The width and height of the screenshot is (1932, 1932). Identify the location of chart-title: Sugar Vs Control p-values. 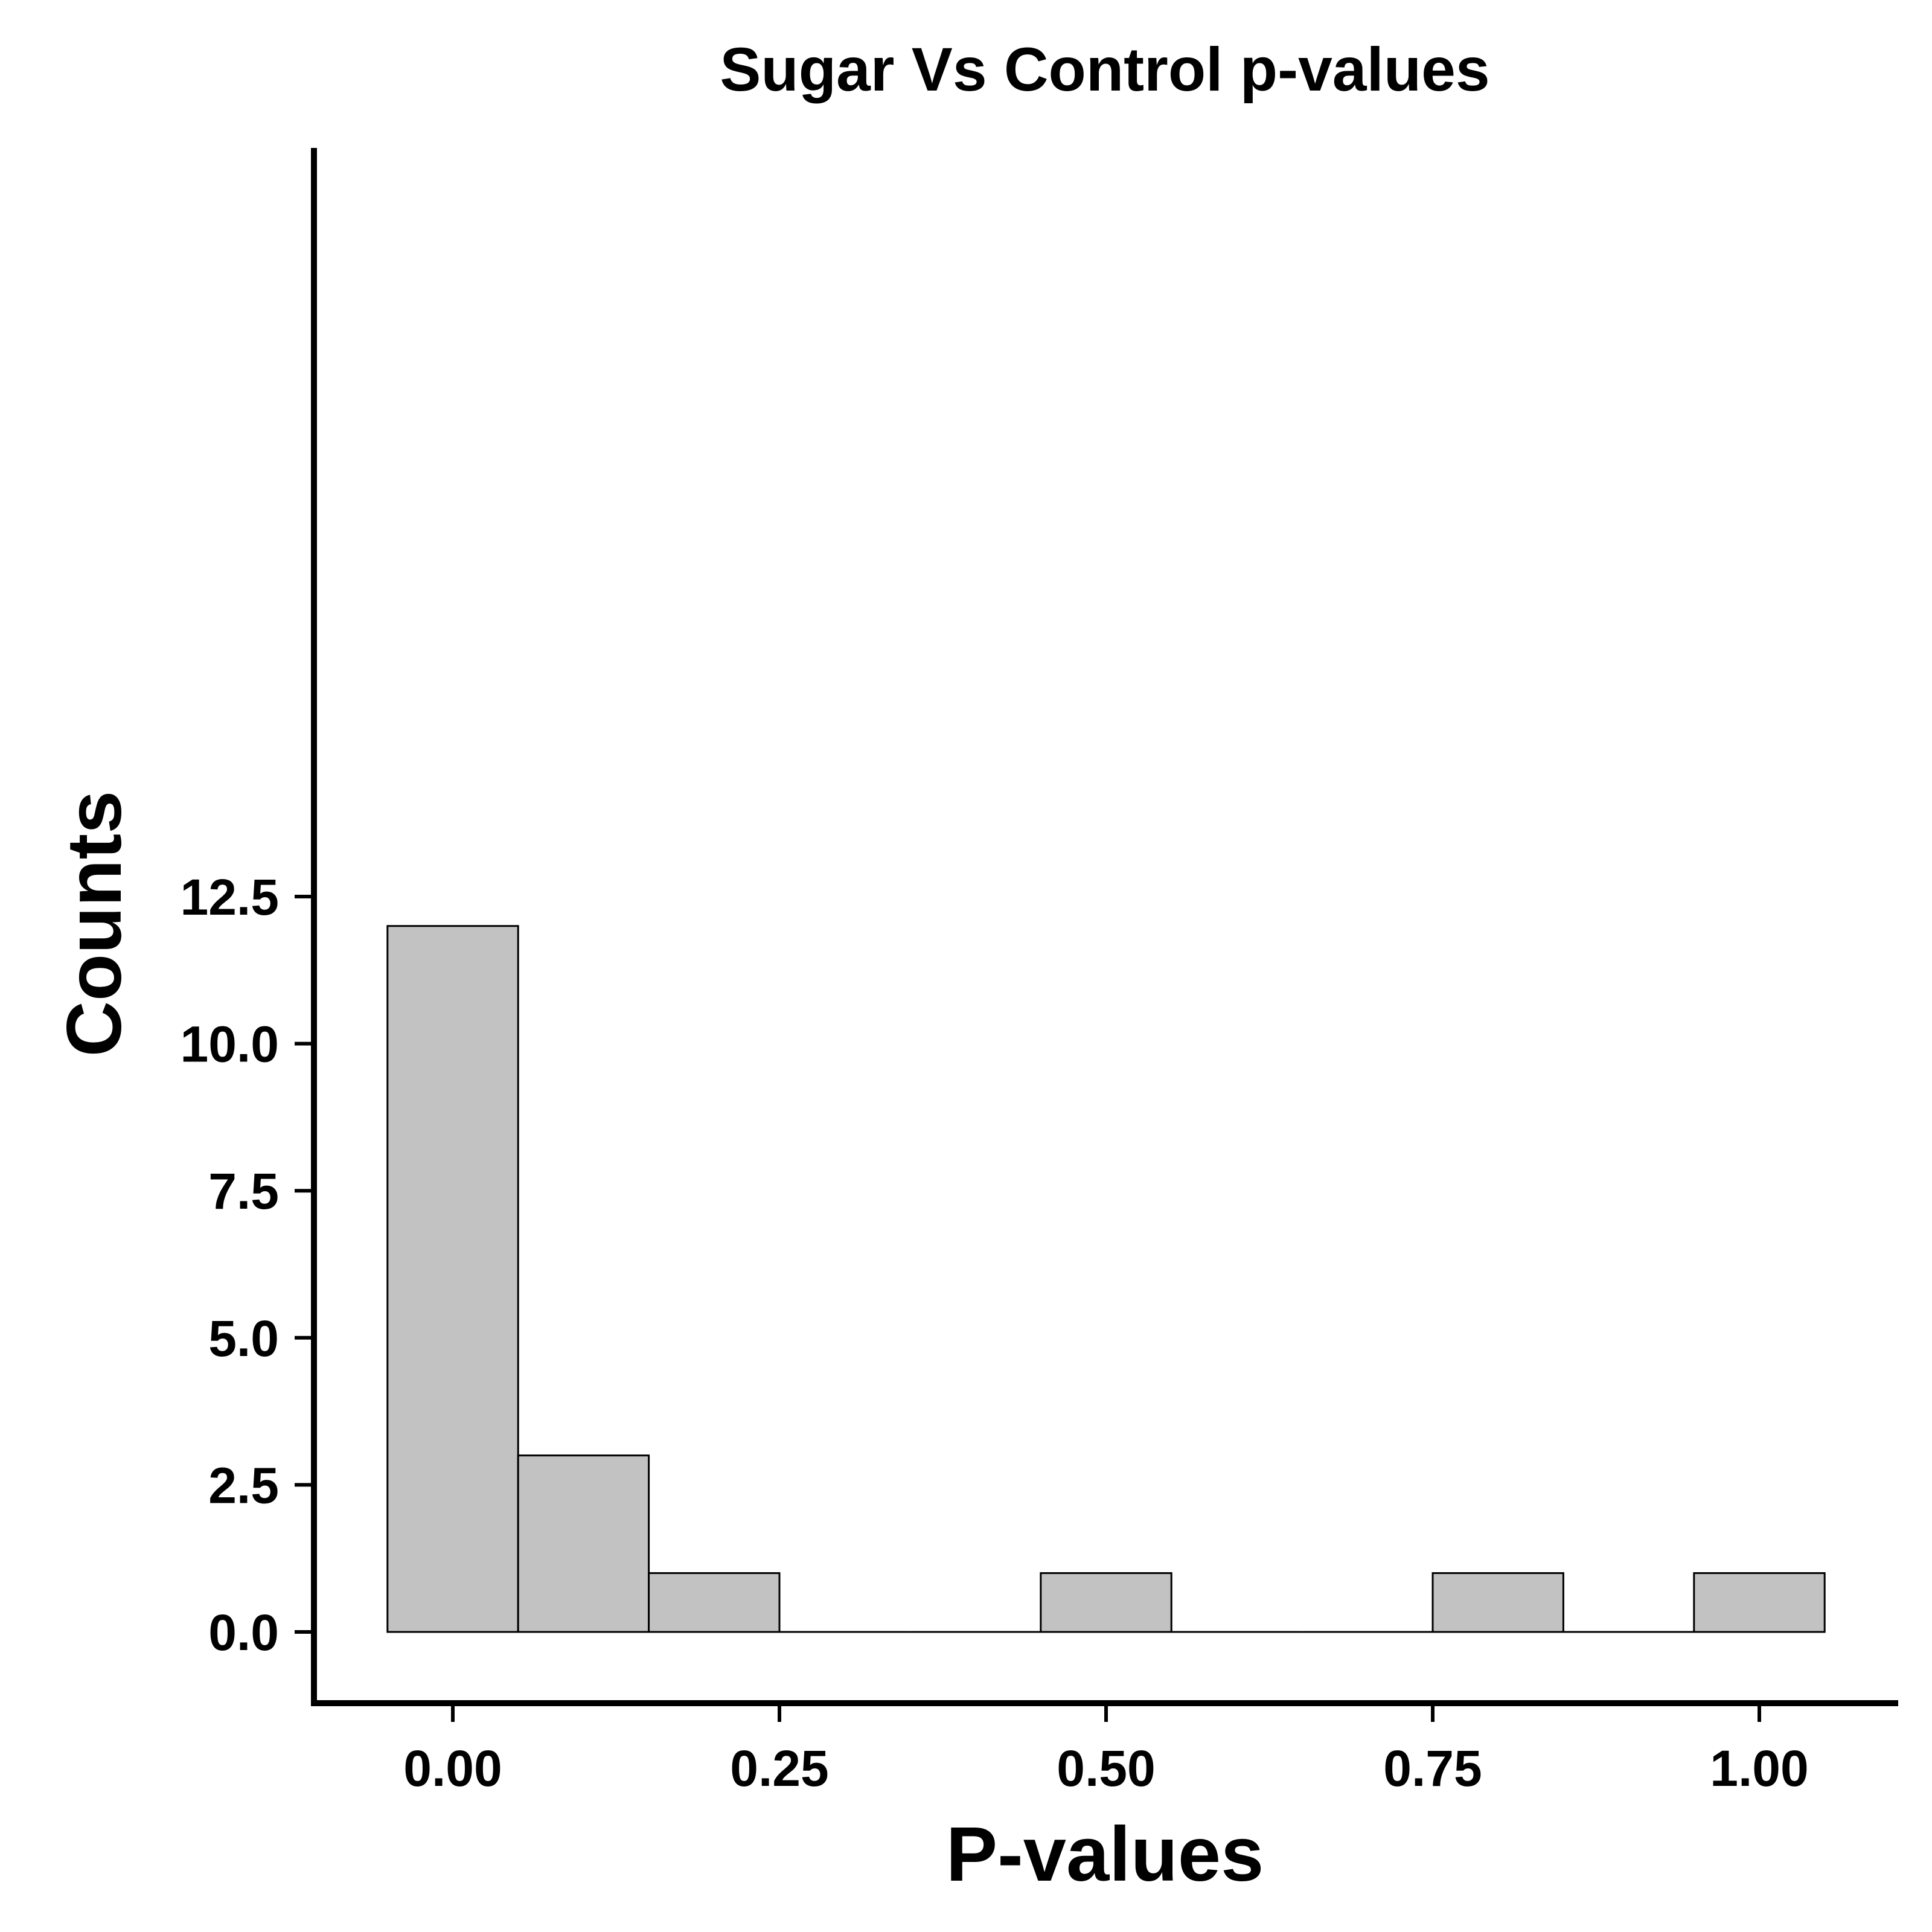
(1104, 70).